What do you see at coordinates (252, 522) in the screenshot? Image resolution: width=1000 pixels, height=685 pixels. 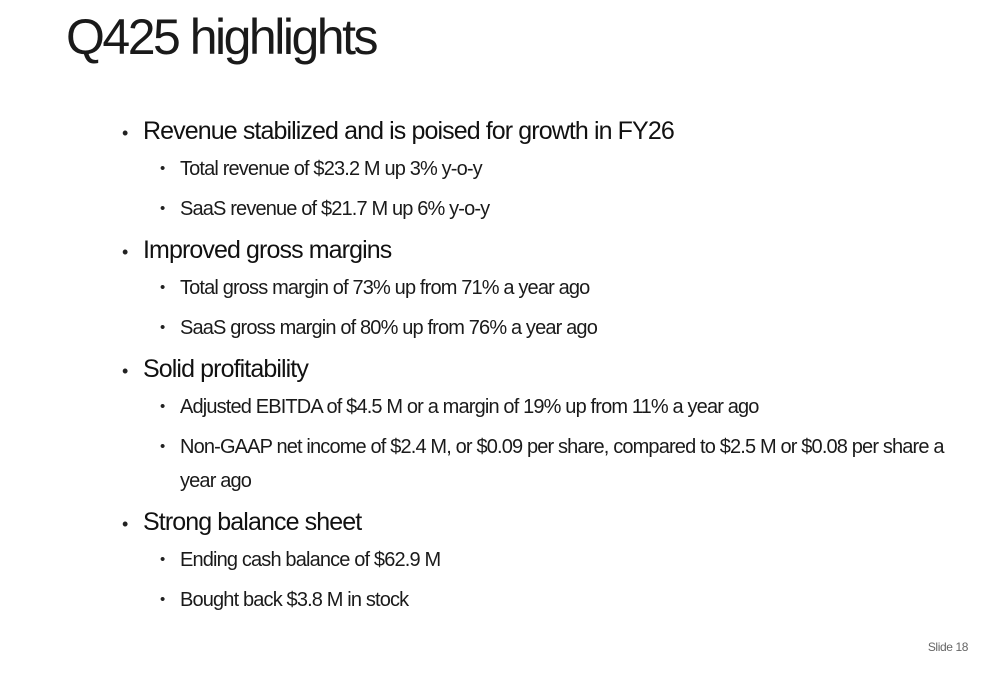 I see `section-heading: Strong balance sheet` at bounding box center [252, 522].